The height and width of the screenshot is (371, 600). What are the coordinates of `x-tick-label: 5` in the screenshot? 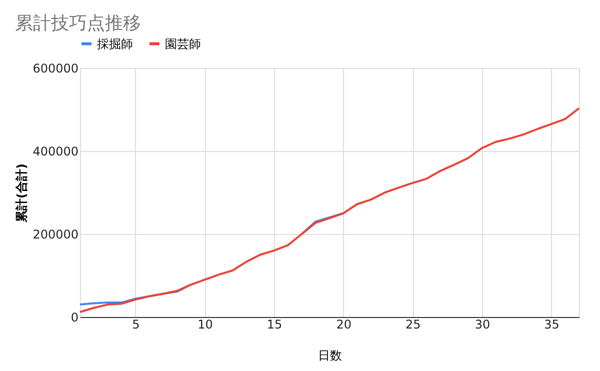 It's located at (136, 325).